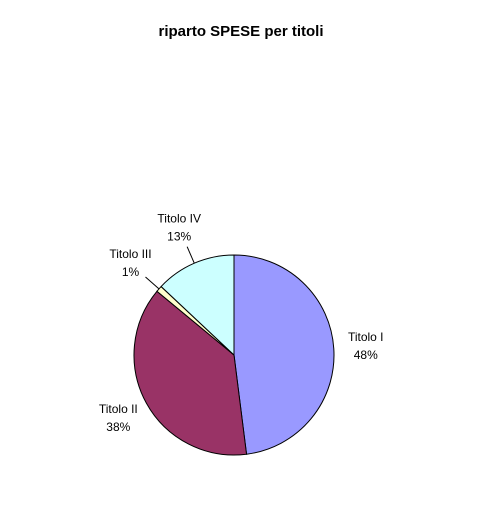 The image size is (482, 516). I want to click on chart-title: riparto SPESE per titoli, so click(240, 31).